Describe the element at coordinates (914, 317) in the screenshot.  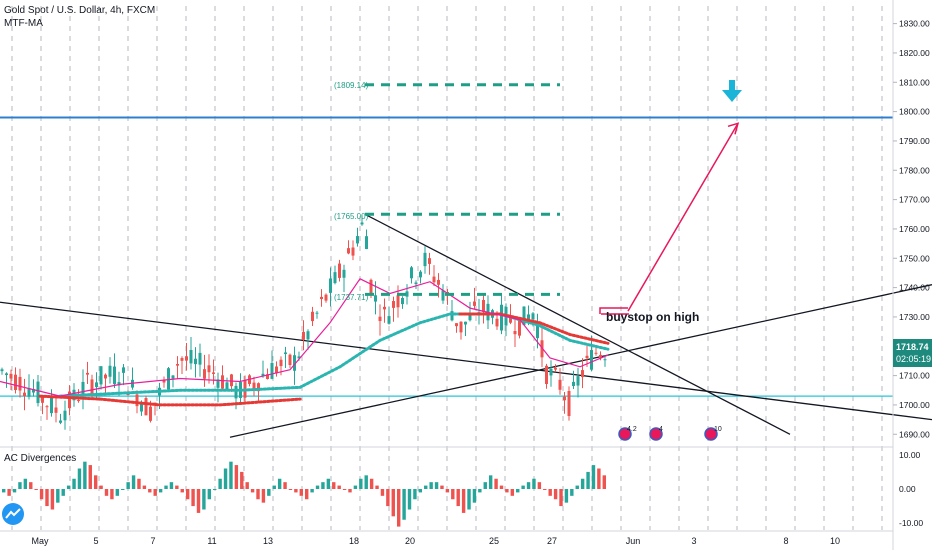
I see `price-tick-label: 1730.00` at that location.